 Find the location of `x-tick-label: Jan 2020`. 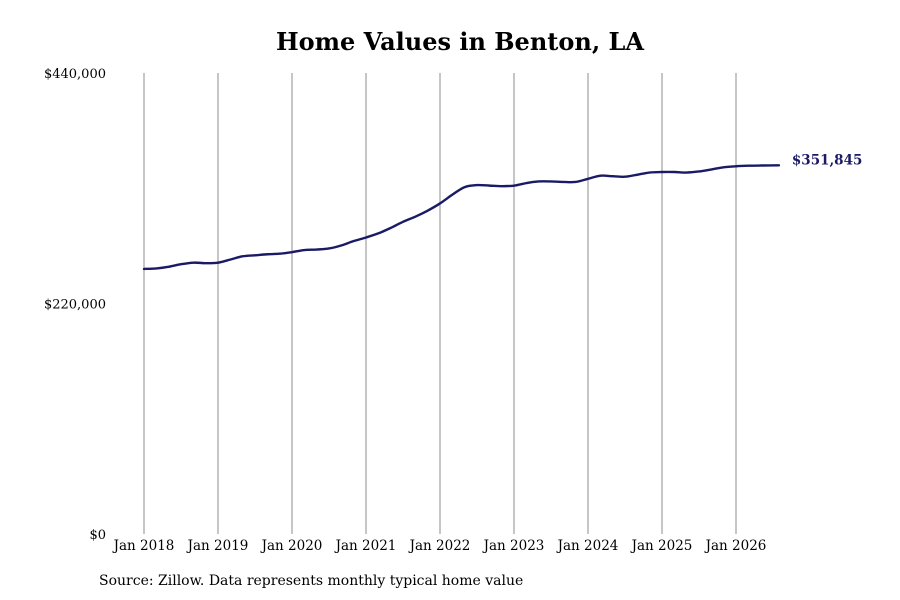

x-tick-label: Jan 2020 is located at coordinates (291, 546).